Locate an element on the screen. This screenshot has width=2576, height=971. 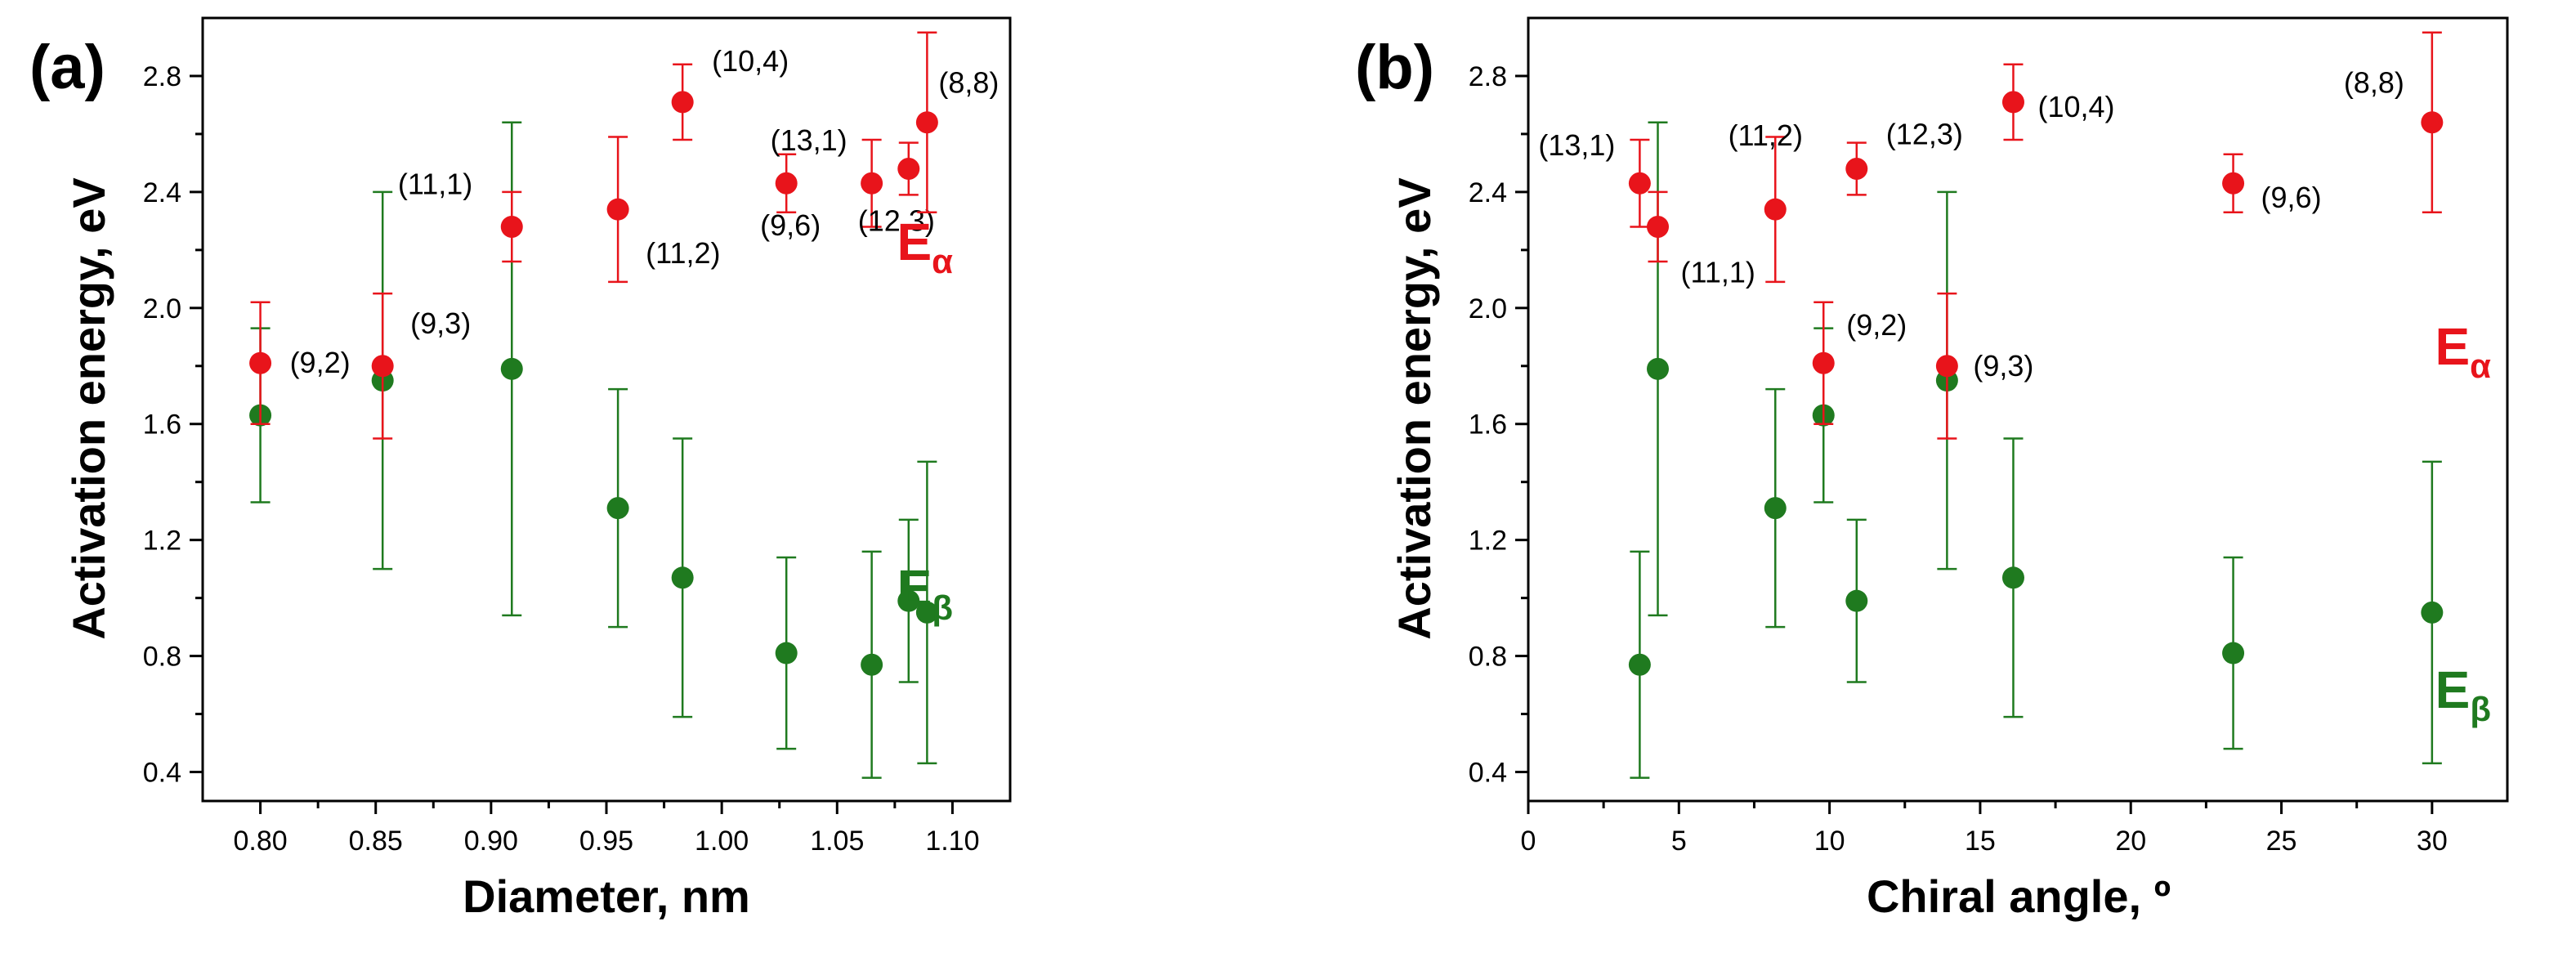
x-tick-label: 0.80 is located at coordinates (260, 841).